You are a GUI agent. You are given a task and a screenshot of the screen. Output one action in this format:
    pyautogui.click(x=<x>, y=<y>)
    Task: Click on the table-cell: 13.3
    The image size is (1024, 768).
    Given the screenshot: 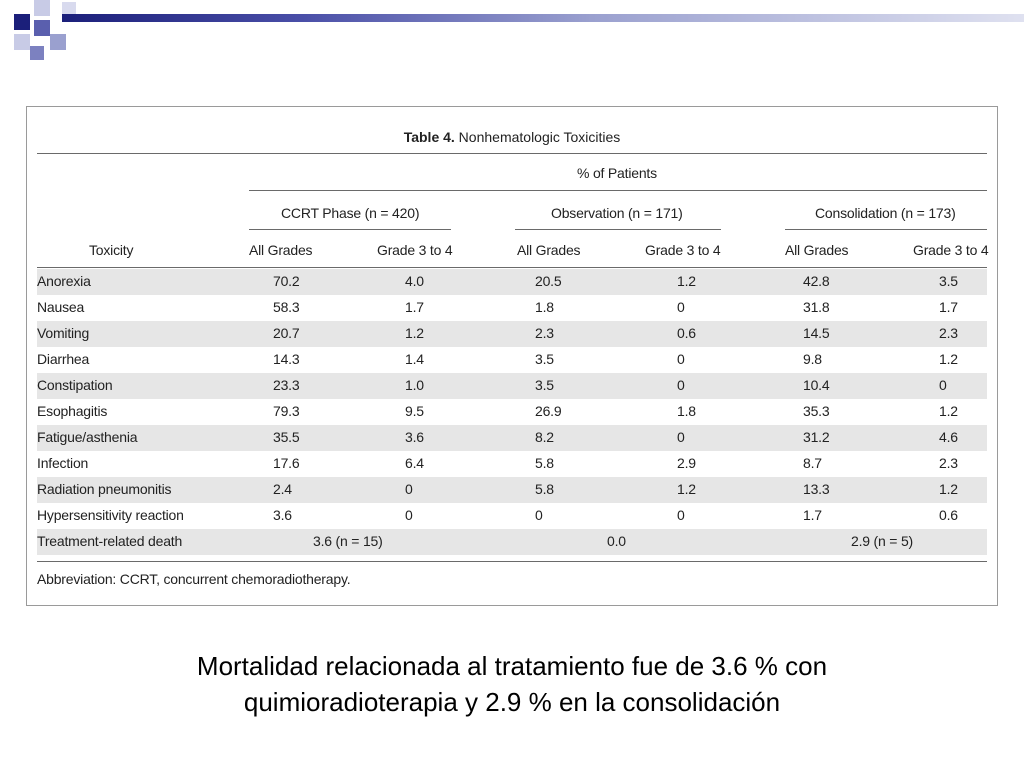 What is the action you would take?
    pyautogui.click(x=816, y=489)
    